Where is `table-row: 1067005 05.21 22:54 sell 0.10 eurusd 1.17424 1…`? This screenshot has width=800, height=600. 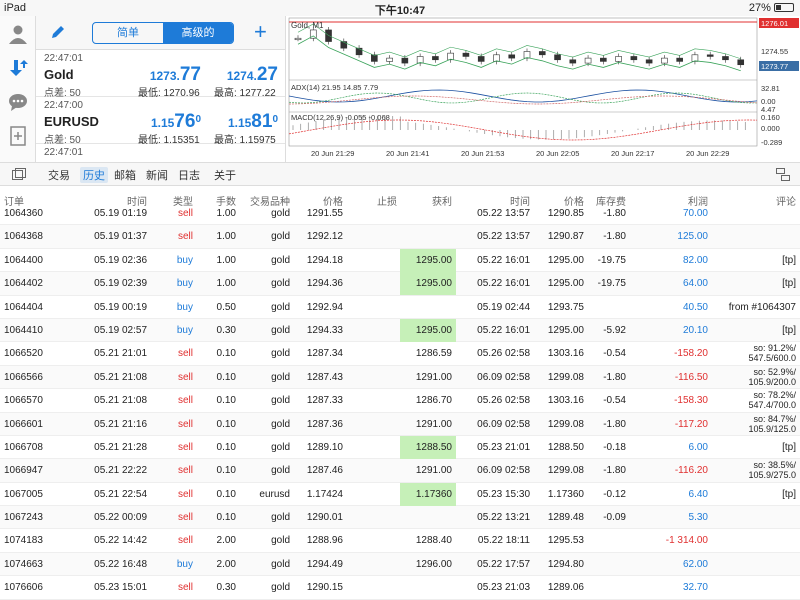 table-row: 1067005 05.21 22:54 sell 0.10 eurusd 1.17424 1… is located at coordinates (400, 494).